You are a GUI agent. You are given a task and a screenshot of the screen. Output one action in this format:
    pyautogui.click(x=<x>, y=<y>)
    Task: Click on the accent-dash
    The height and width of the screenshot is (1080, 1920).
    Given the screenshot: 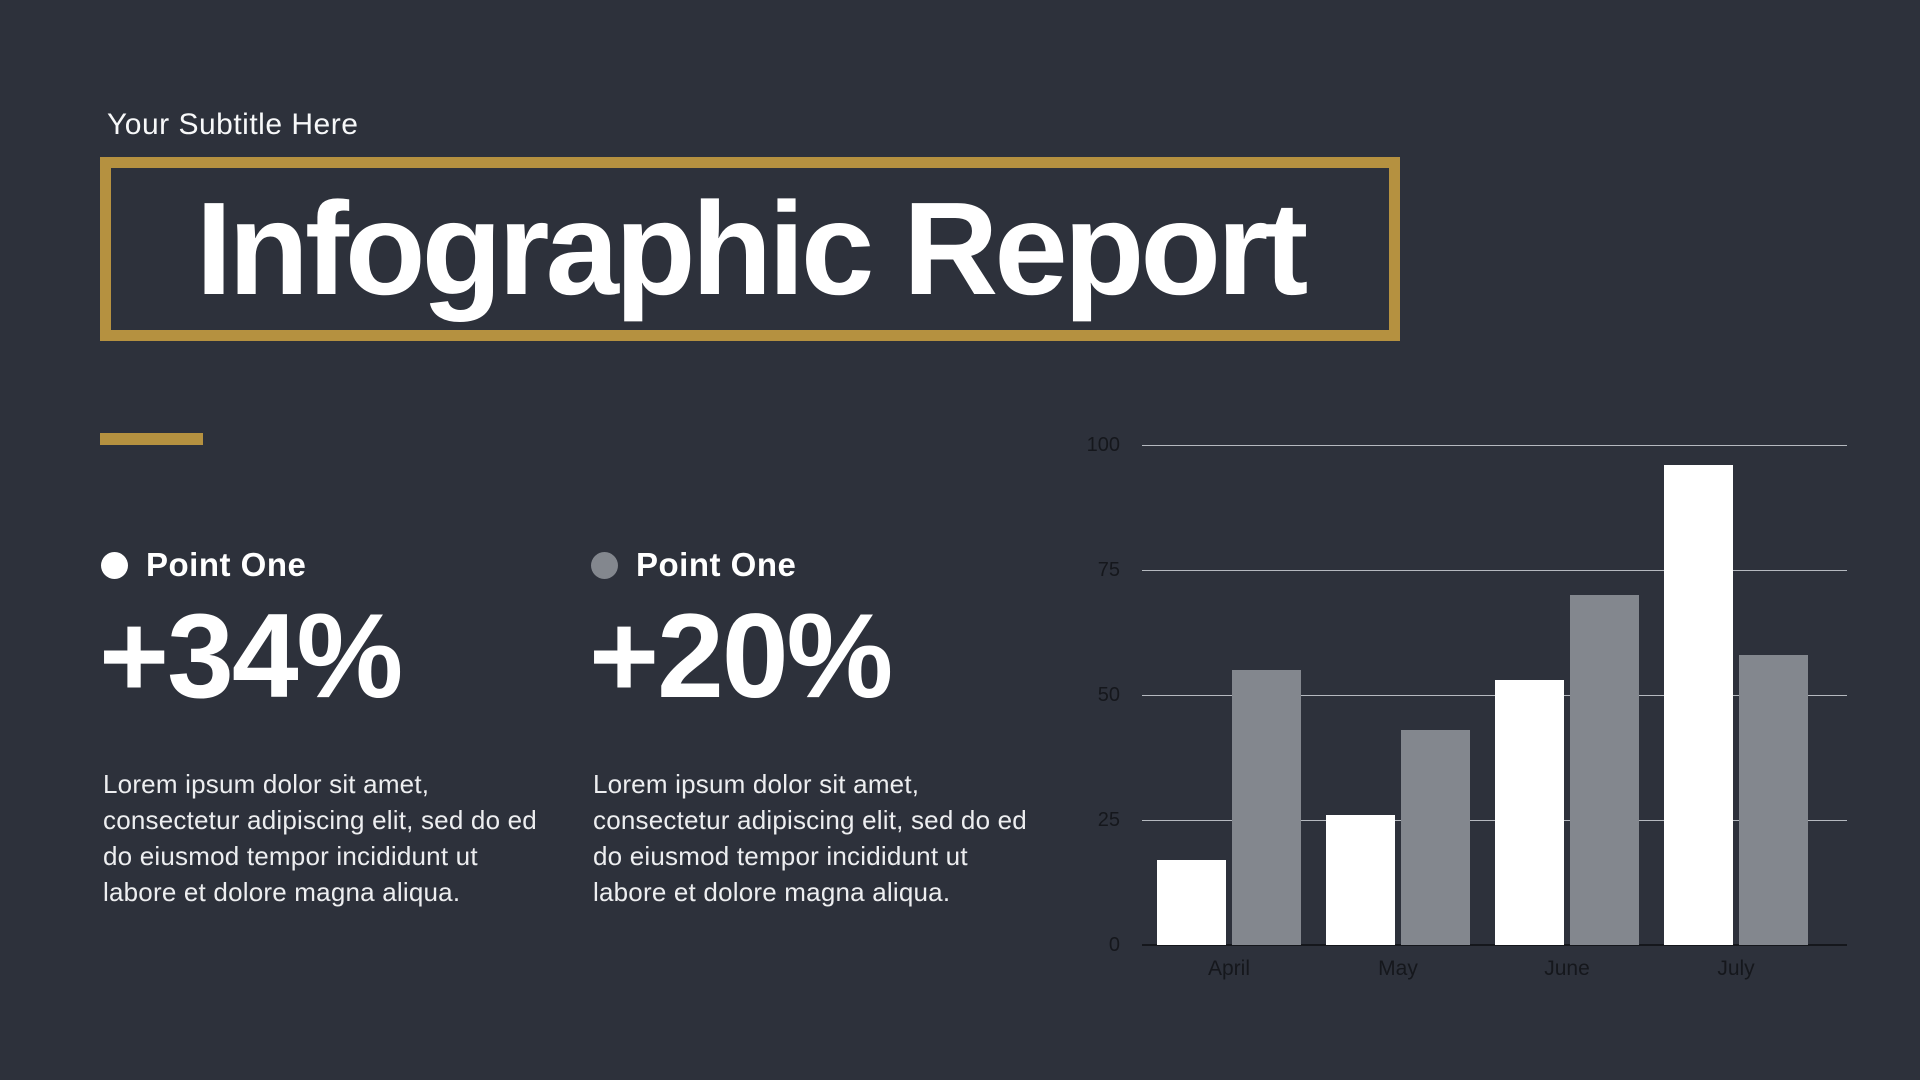 What is the action you would take?
    pyautogui.click(x=151, y=439)
    